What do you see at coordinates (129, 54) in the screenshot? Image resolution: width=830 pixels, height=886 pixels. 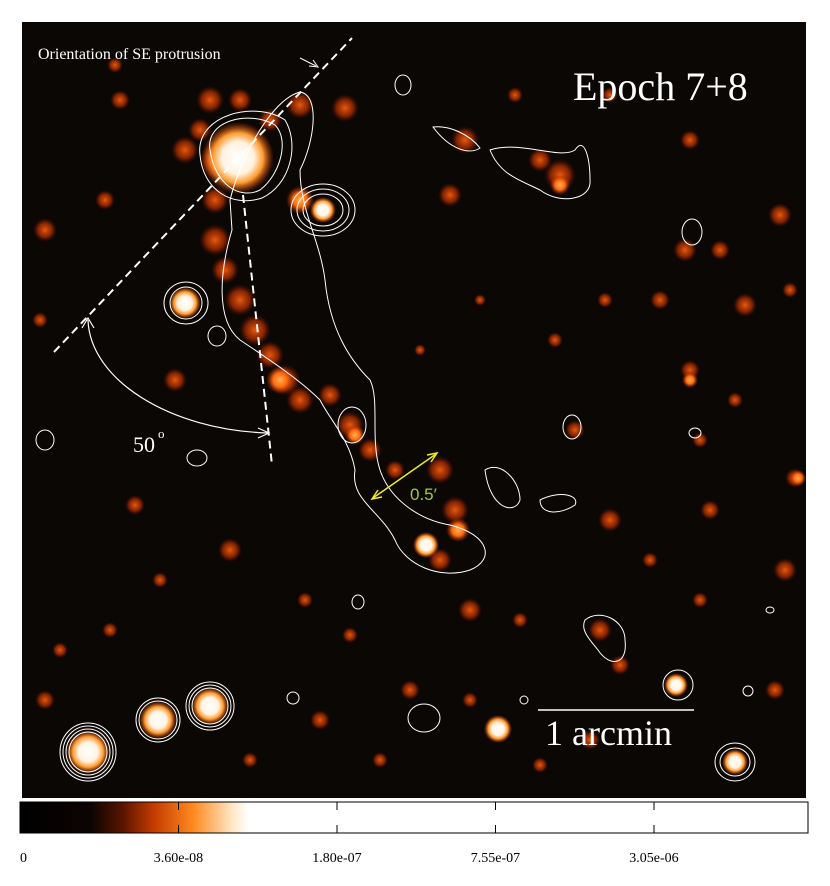 I see `protrusion-label: Orientation of SE protrusion` at bounding box center [129, 54].